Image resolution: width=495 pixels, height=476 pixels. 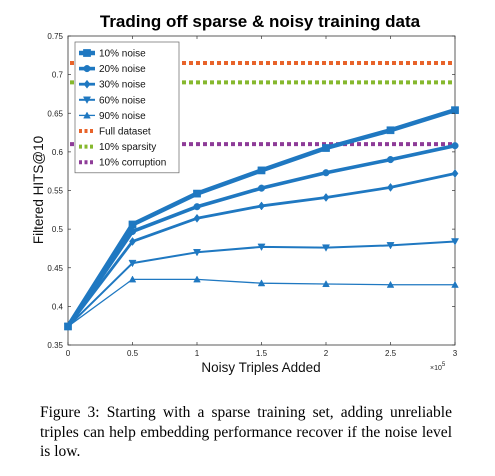 I want to click on legend-label: 30% noise, so click(x=122, y=85).